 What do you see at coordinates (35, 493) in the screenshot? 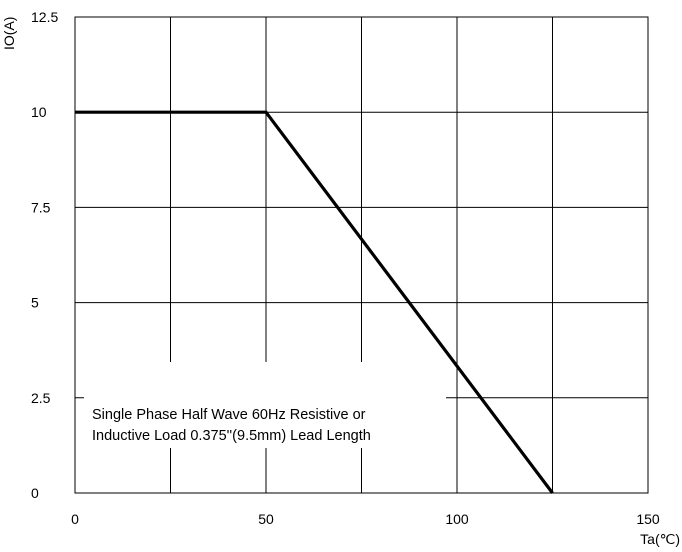
I see `y-tick-label: 0` at bounding box center [35, 493].